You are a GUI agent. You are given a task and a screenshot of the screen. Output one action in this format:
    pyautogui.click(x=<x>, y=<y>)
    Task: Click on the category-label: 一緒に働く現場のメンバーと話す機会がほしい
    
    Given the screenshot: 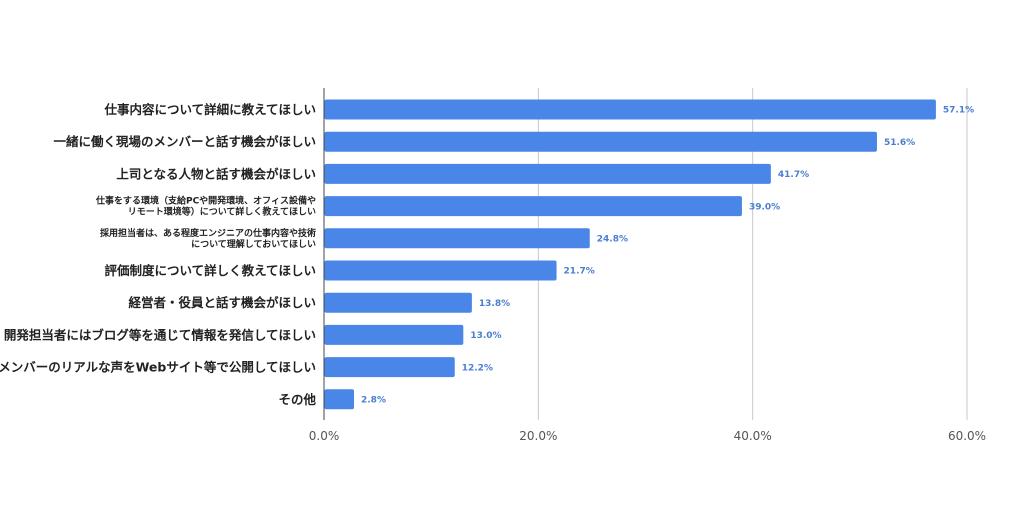 What is the action you would take?
    pyautogui.click(x=184, y=141)
    